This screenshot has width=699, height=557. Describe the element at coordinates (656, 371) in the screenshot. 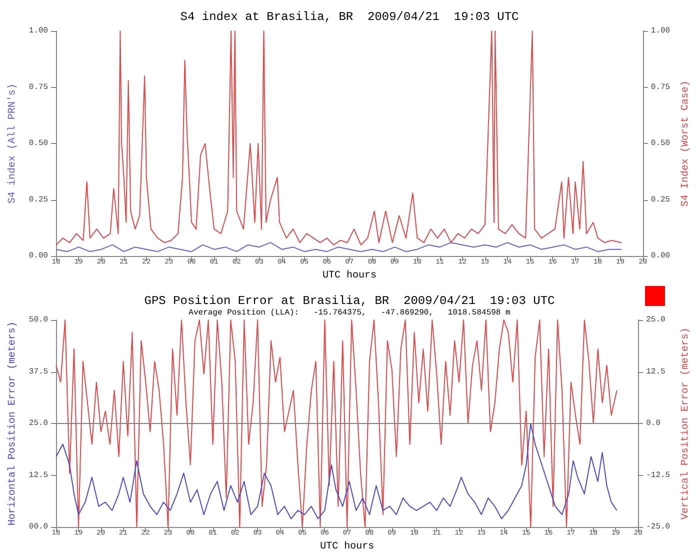

I see `y2-tick-label: 12.5` at that location.